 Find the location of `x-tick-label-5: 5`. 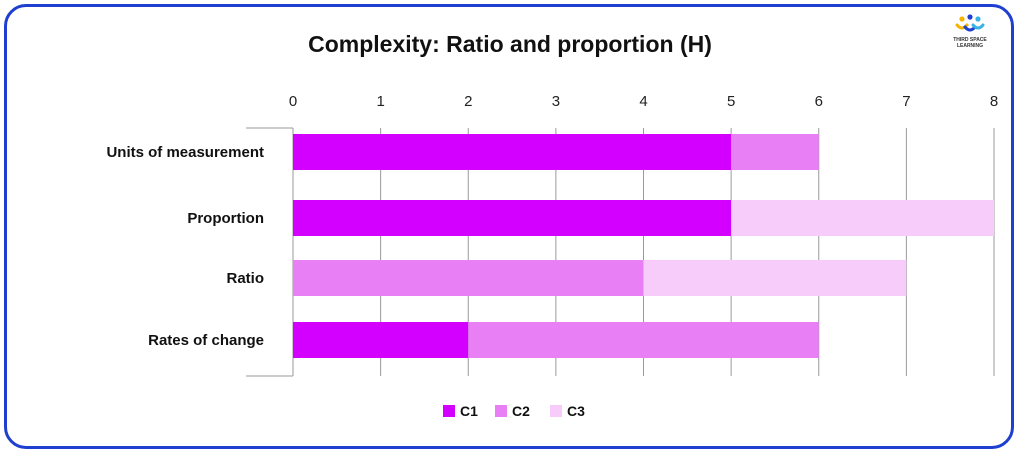

x-tick-label-5: 5 is located at coordinates (731, 101).